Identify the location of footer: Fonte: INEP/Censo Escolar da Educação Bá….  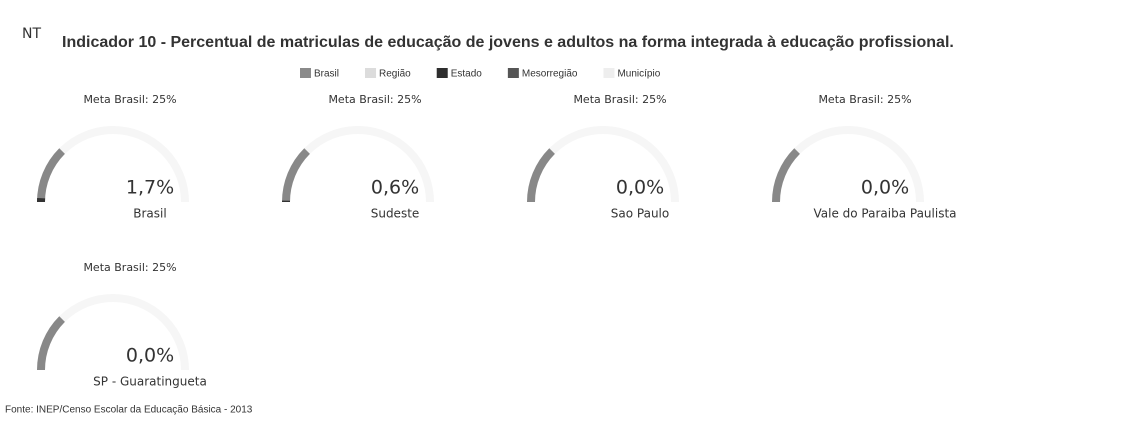
(129, 410).